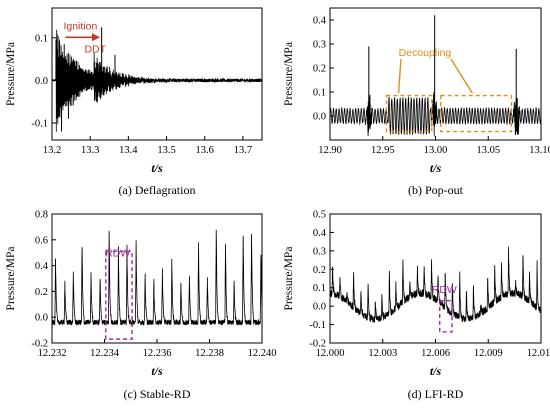 The width and height of the screenshot is (550, 409). Describe the element at coordinates (52, 353) in the screenshot. I see `x-tick-label: 12.232` at that location.